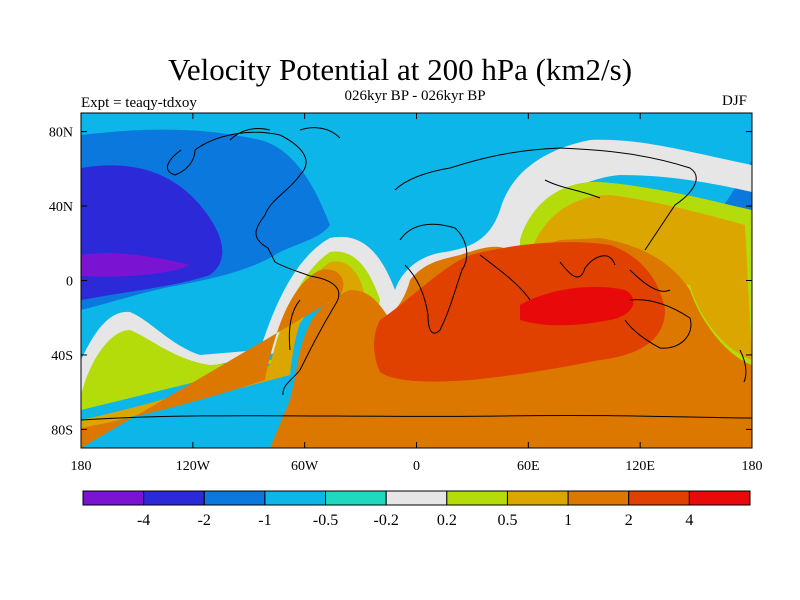 The image size is (800, 600). Describe the element at coordinates (577, 306) in the screenshot. I see `field-band-maximum` at that location.